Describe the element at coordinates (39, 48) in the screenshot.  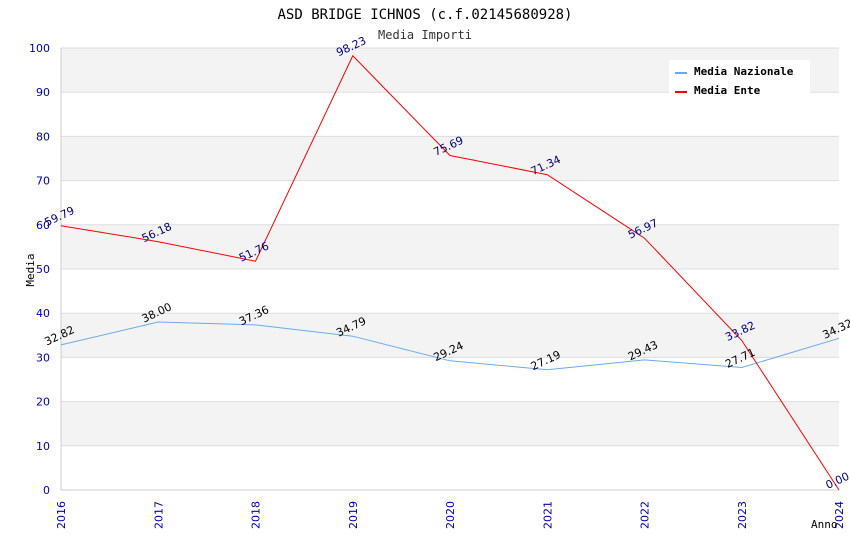
I see `y-tick-label: 100` at that location.